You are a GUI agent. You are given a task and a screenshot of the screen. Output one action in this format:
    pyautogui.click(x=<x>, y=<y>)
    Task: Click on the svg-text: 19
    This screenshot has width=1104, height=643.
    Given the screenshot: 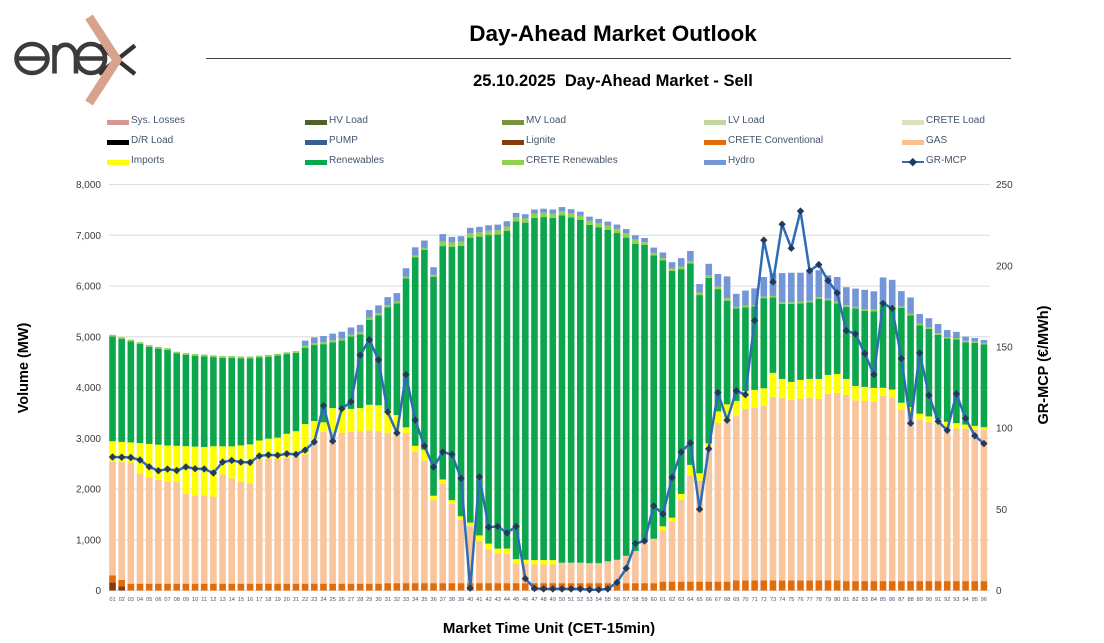 What is the action you would take?
    pyautogui.click(x=277, y=600)
    